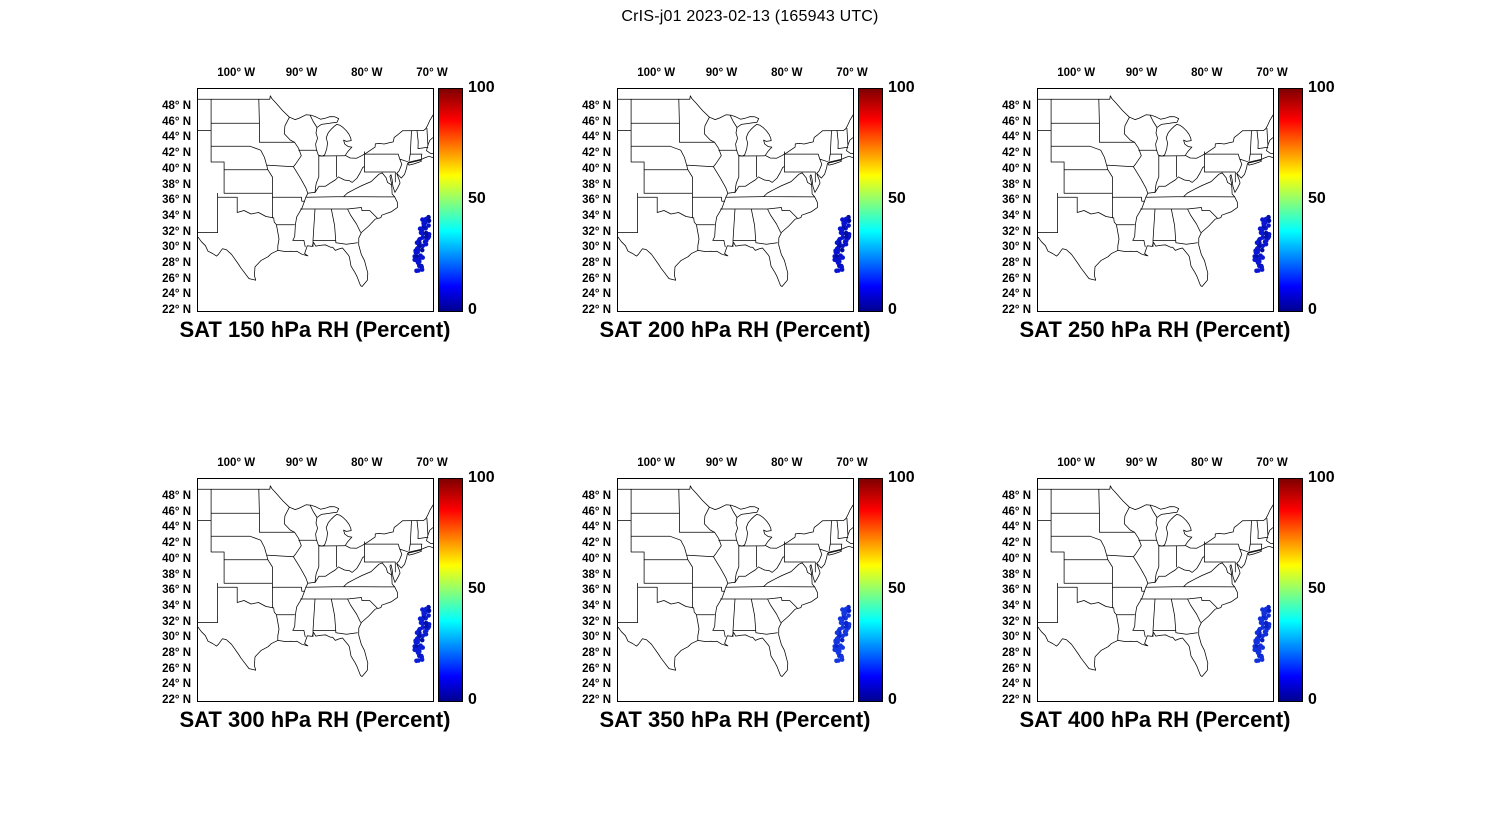 The height and width of the screenshot is (825, 1500). What do you see at coordinates (176, 511) in the screenshot?
I see `lat-tick-label: 46° N` at bounding box center [176, 511].